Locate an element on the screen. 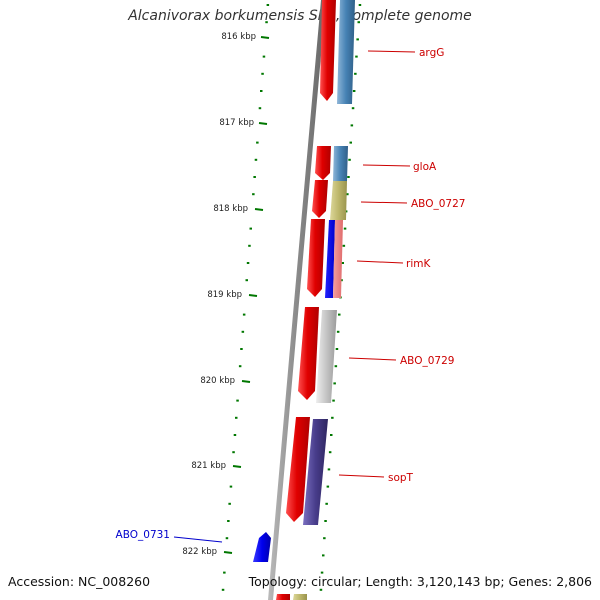 The height and width of the screenshot is (600, 600). label-ABO_0731: ABO_0731 is located at coordinates (143, 535).